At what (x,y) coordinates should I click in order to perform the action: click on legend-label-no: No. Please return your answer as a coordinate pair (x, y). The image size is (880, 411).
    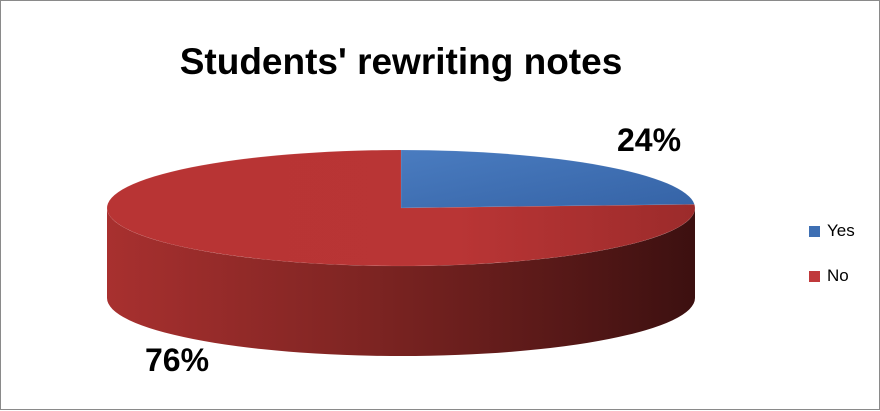
    Looking at the image, I should click on (838, 275).